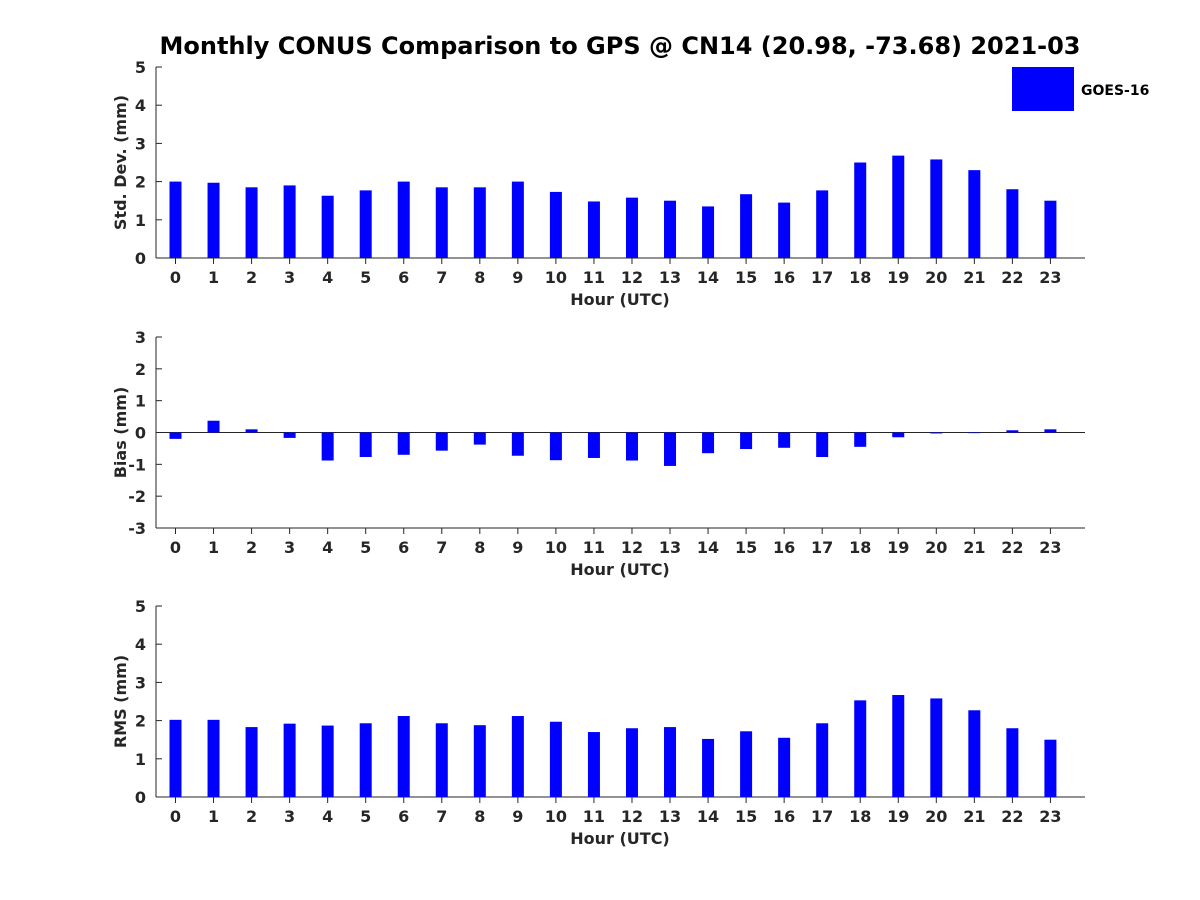 The width and height of the screenshot is (1200, 900). Describe the element at coordinates (137, 528) in the screenshot. I see `bias-y-tick-label: -3` at that location.